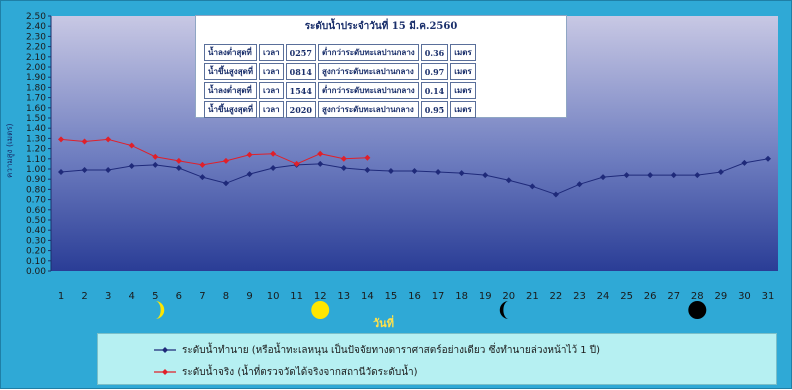 The width and height of the screenshot is (792, 390). What do you see at coordinates (383, 323) in the screenshot?
I see `x-axis-title: วันที่` at bounding box center [383, 323].